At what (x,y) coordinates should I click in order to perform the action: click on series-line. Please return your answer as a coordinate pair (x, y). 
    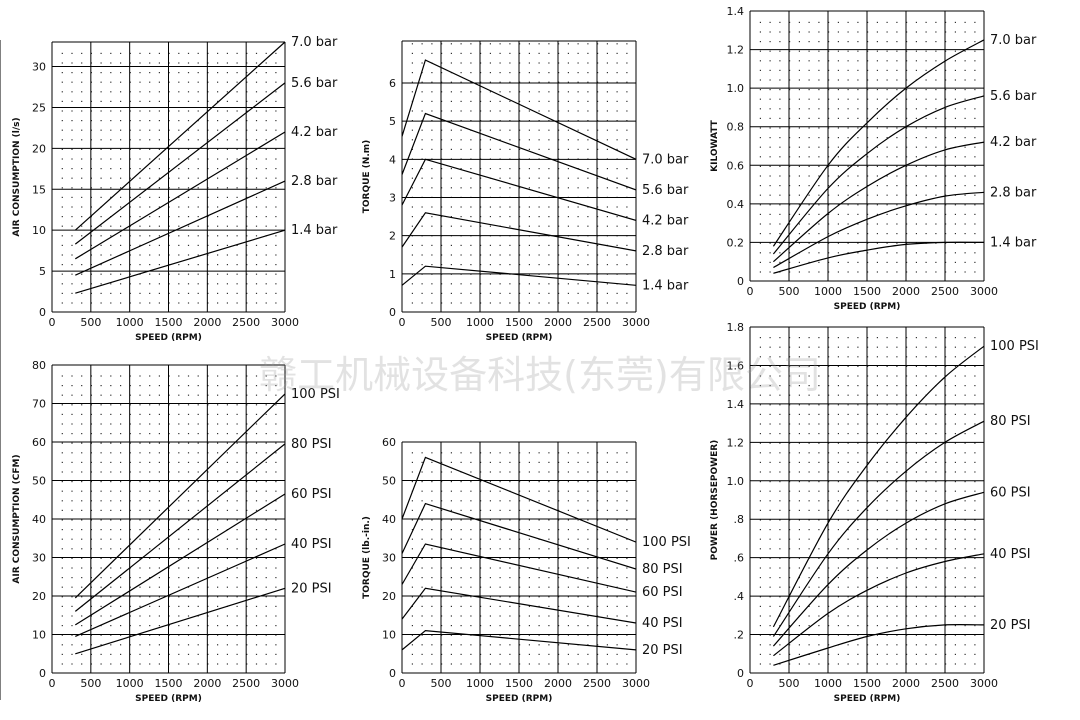
    Looking at the image, I should click on (878, 175).